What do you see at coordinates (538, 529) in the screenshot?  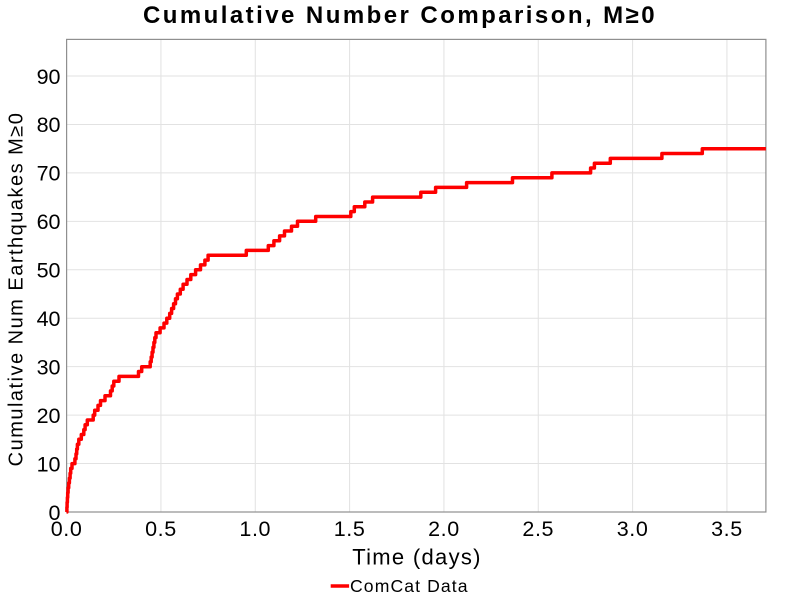 I see `svg-text: 2.5` at bounding box center [538, 529].